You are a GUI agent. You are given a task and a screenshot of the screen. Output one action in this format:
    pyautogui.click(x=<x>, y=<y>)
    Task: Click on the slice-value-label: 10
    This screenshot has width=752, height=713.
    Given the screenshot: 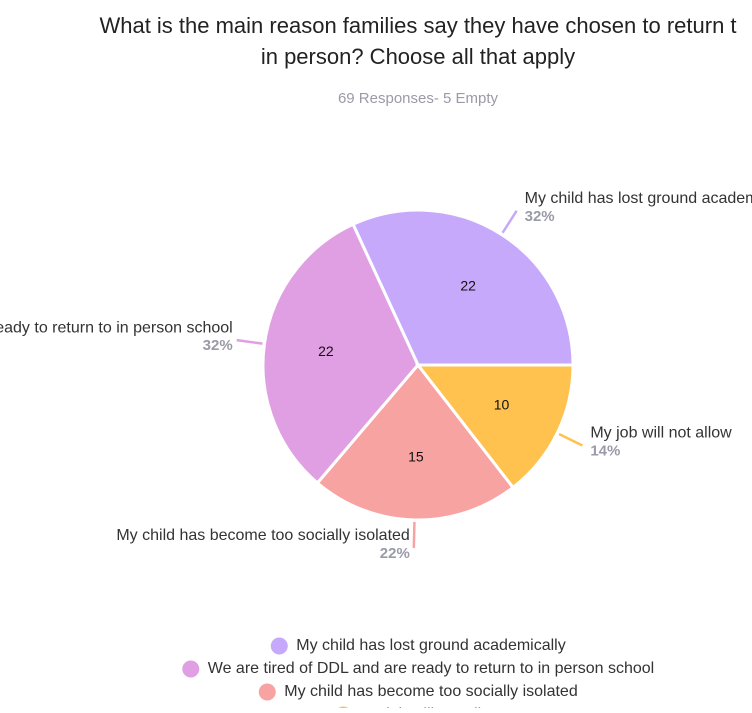 What is the action you would take?
    pyautogui.click(x=502, y=405)
    